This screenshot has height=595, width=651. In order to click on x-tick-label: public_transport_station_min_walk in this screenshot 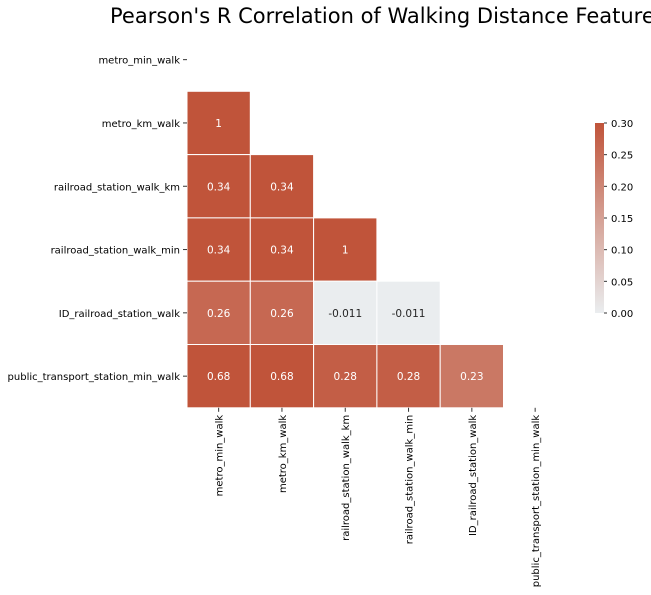, I will do `click(536, 501)`.